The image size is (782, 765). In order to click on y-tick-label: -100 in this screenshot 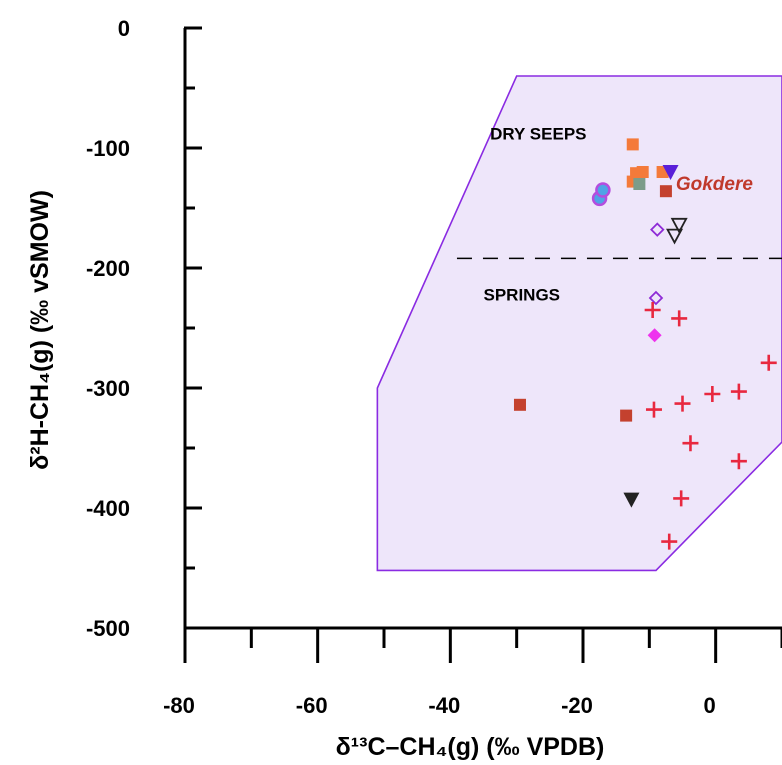, I will do `click(108, 148)`.